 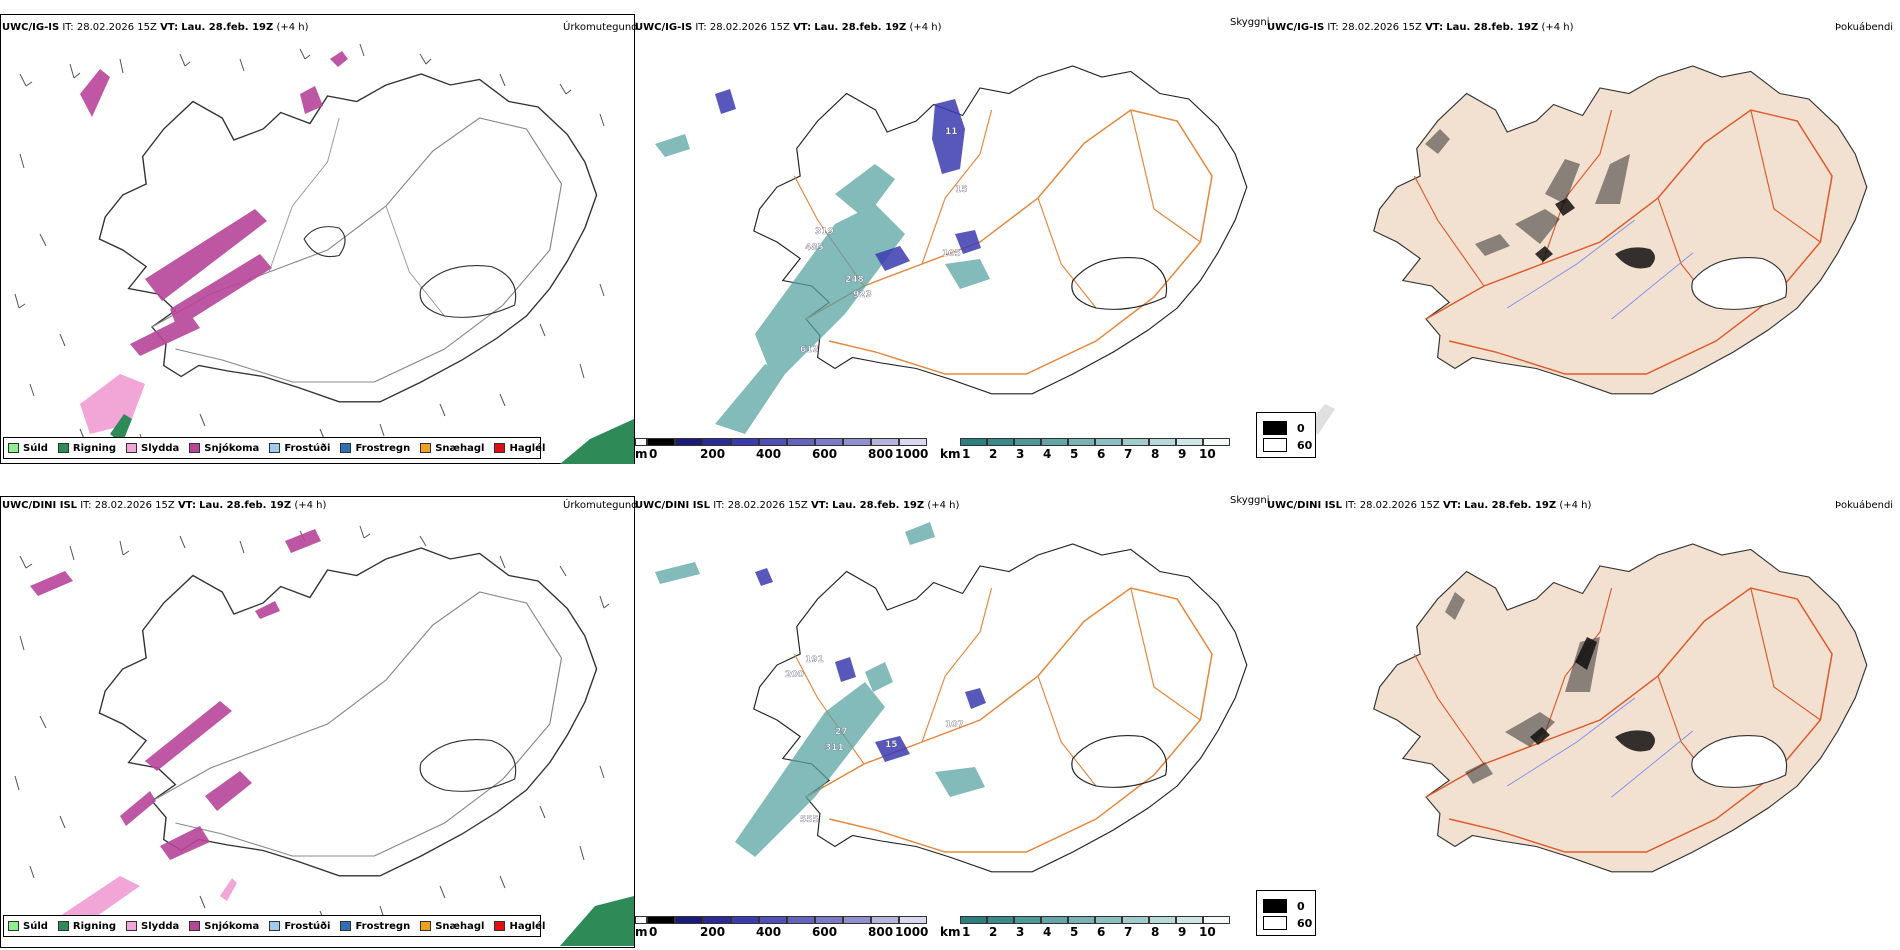 What do you see at coordinates (785, 928) in the screenshot?
I see `cloud-base-colorbar: m 0 200 400 600 800 1000` at bounding box center [785, 928].